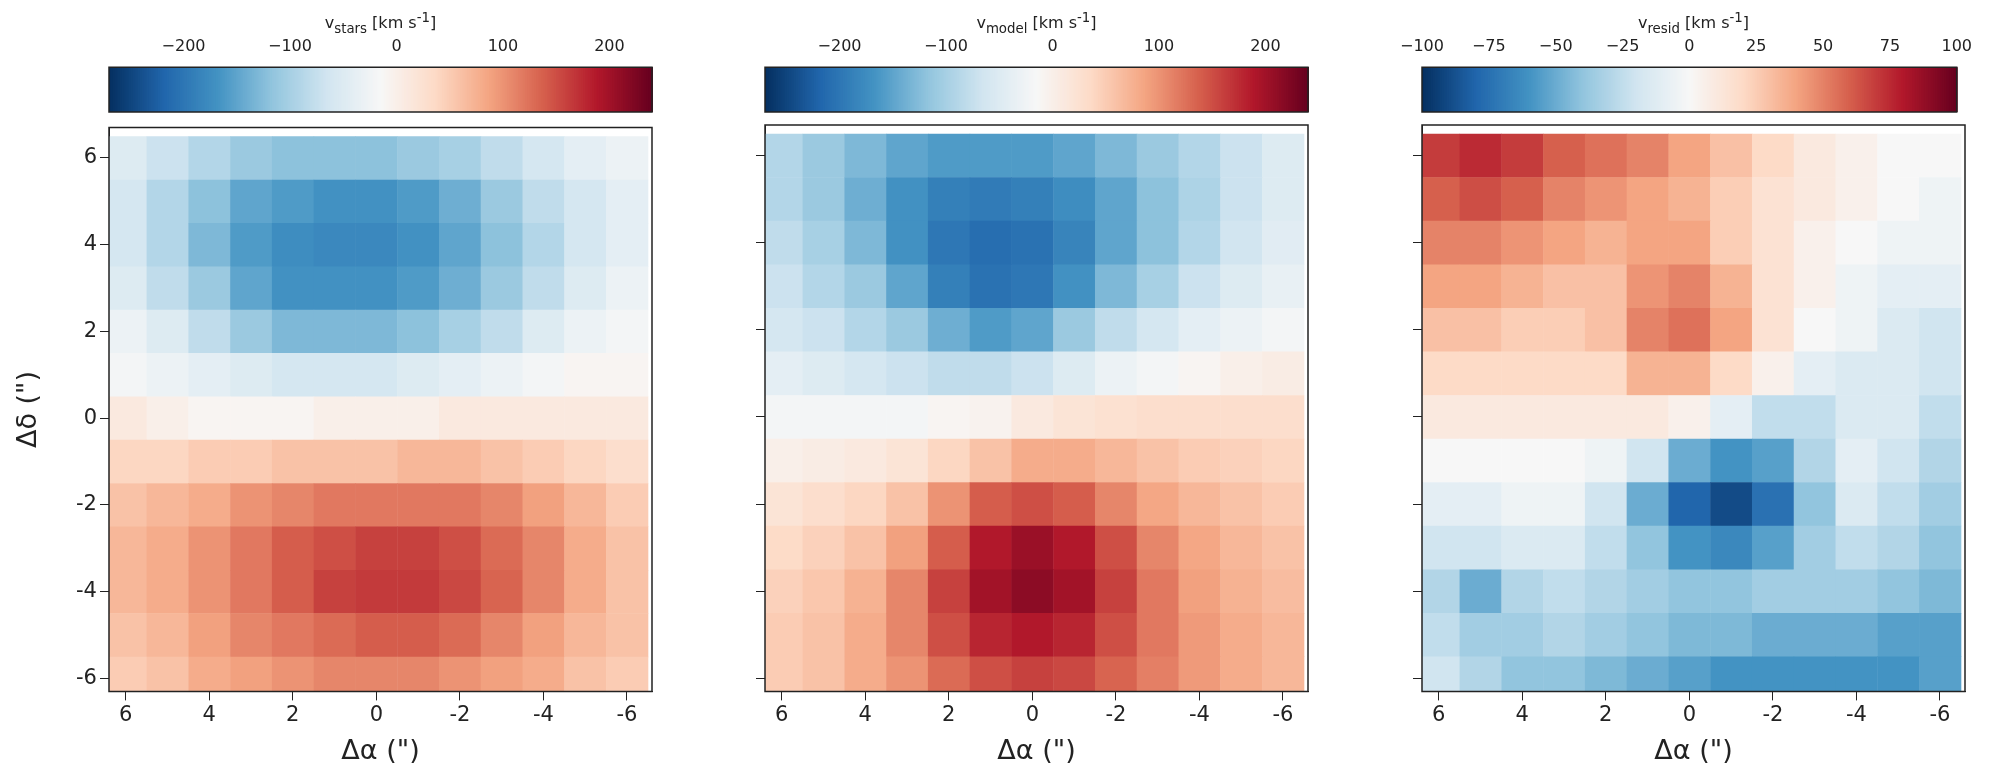  What do you see at coordinates (86, 503) in the screenshot?
I see `y-tick-label: -2` at bounding box center [86, 503].